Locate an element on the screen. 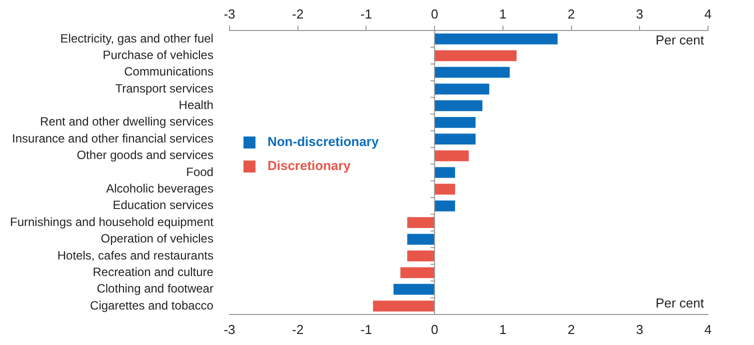  y-tick-label: Insurance and other financial services is located at coordinates (113, 138).